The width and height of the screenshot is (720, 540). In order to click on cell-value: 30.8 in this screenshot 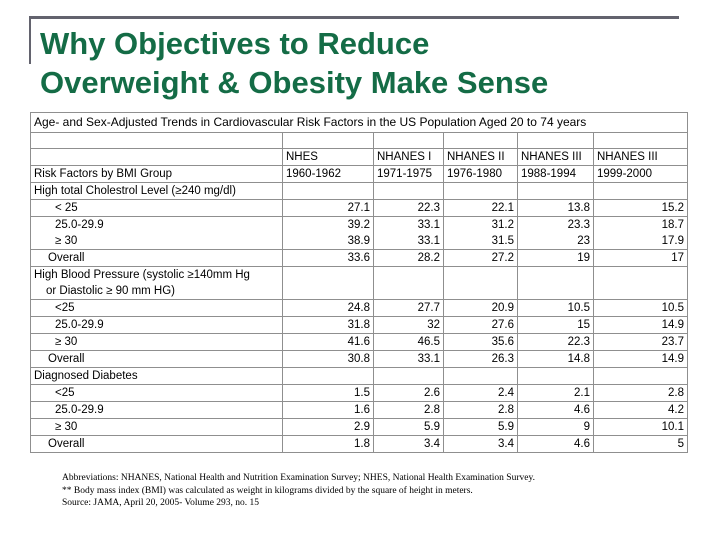, I will do `click(328, 359)`.